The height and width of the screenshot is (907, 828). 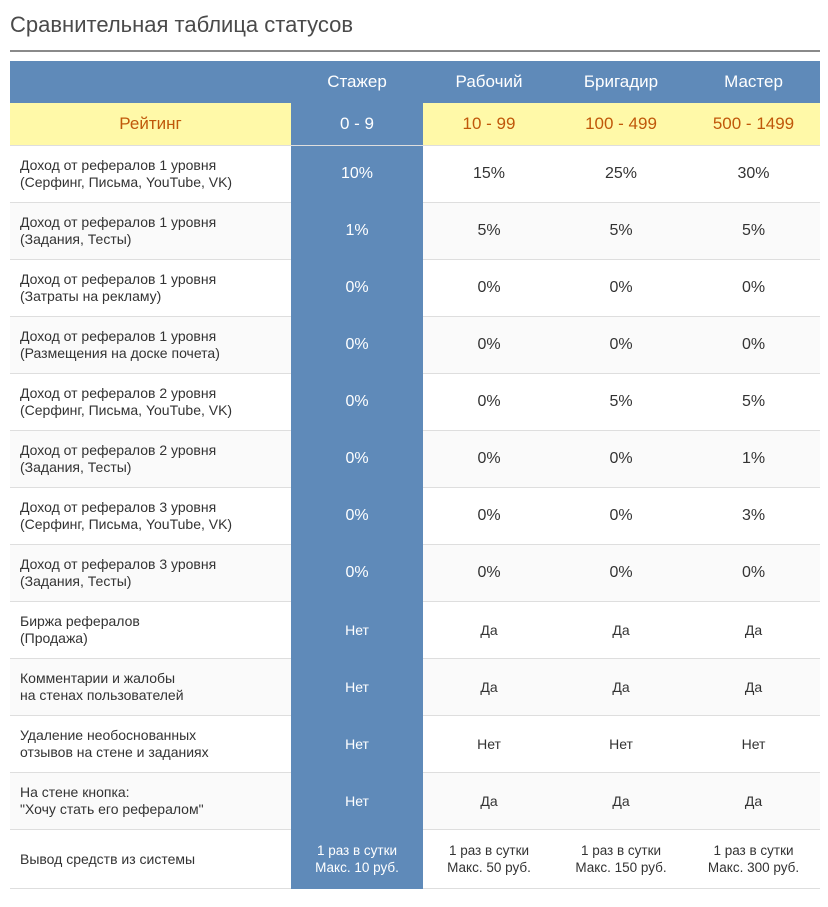 I want to click on rating-value: 0 - 9, so click(x=357, y=124).